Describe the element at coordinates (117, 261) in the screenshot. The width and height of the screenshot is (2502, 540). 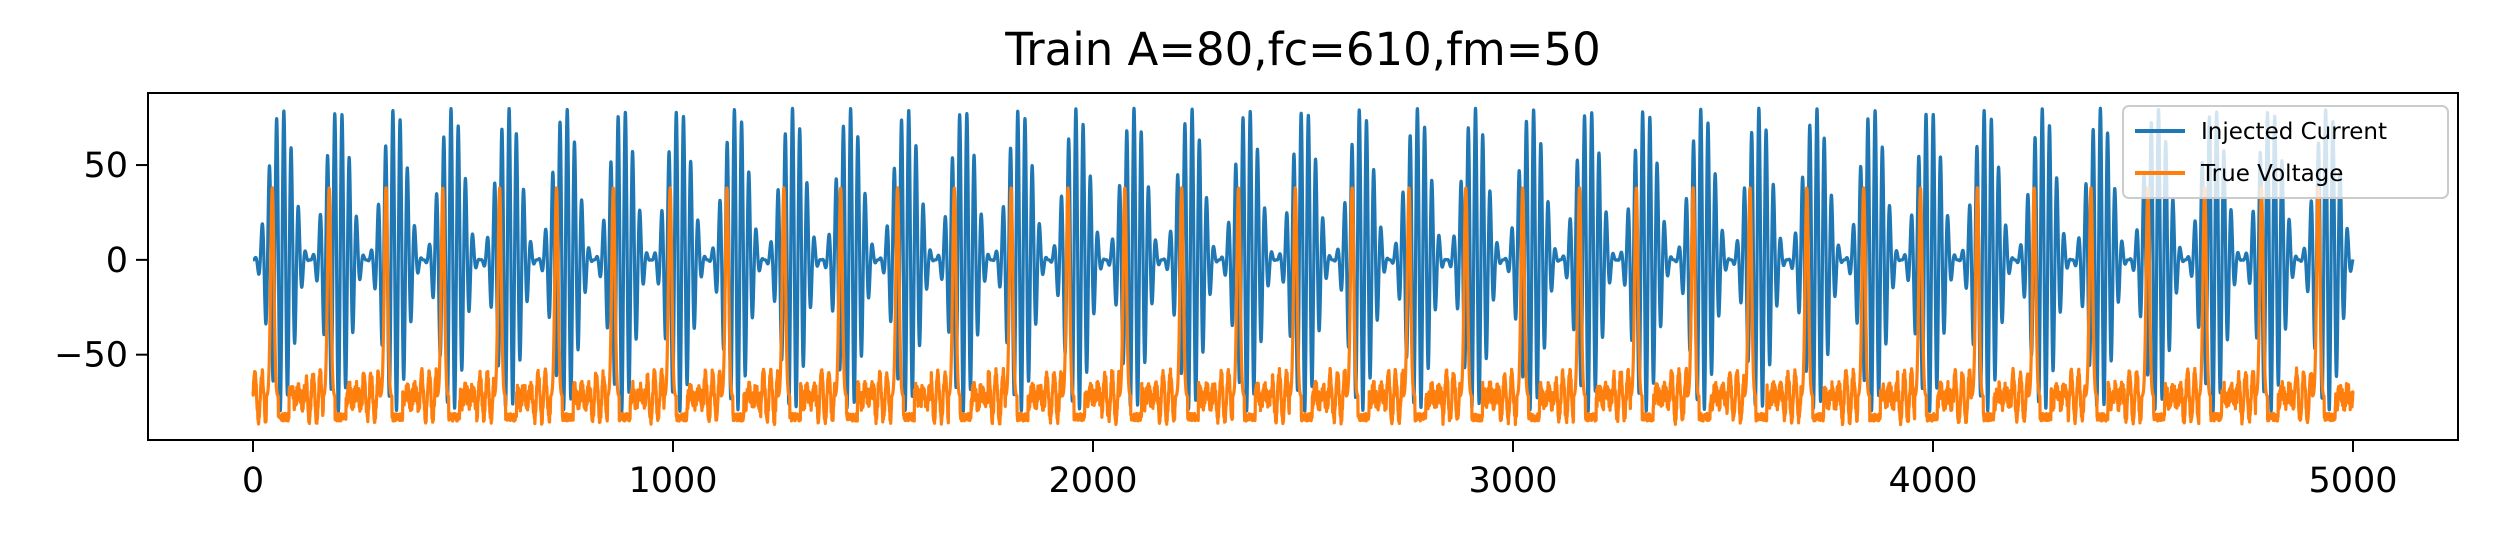
I see `y-tick-label: 0` at that location.